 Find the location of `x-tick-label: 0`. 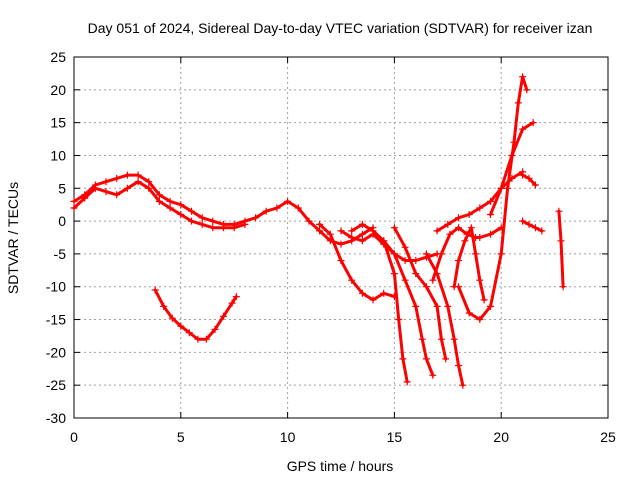

x-tick-label: 0 is located at coordinates (74, 437).